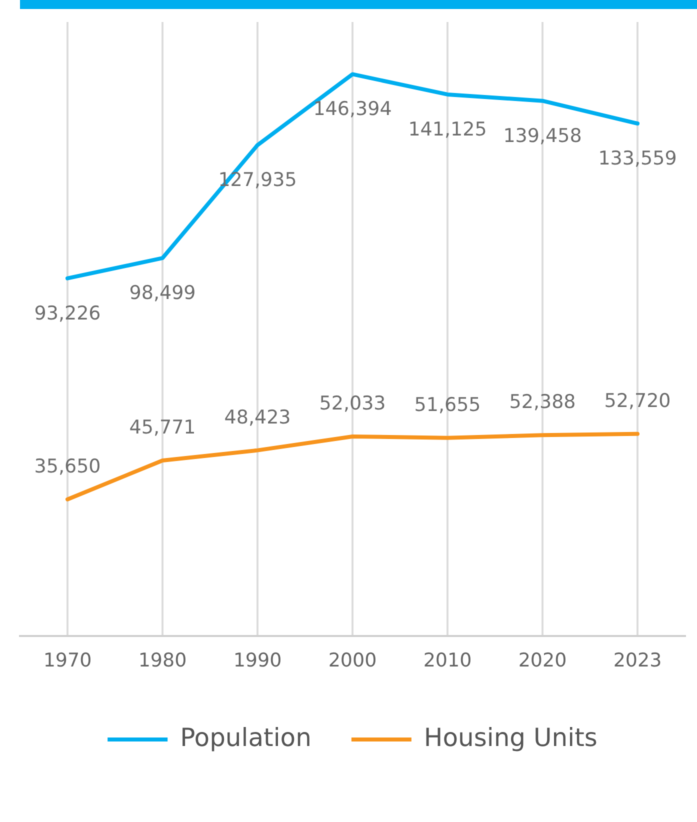 The image size is (697, 822). Describe the element at coordinates (257, 661) in the screenshot. I see `x-tick-label: 1990` at that location.